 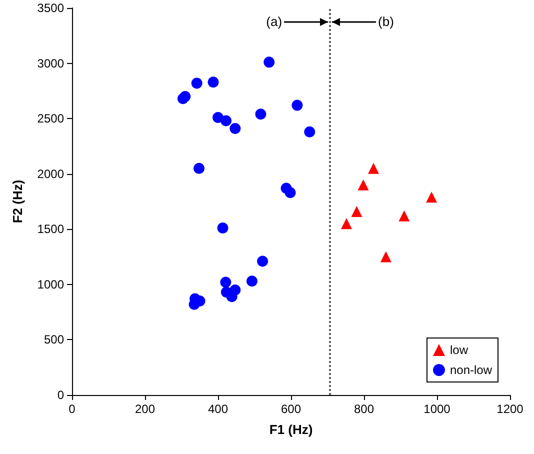 I want to click on y-tick-label: 500, so click(x=54, y=339).